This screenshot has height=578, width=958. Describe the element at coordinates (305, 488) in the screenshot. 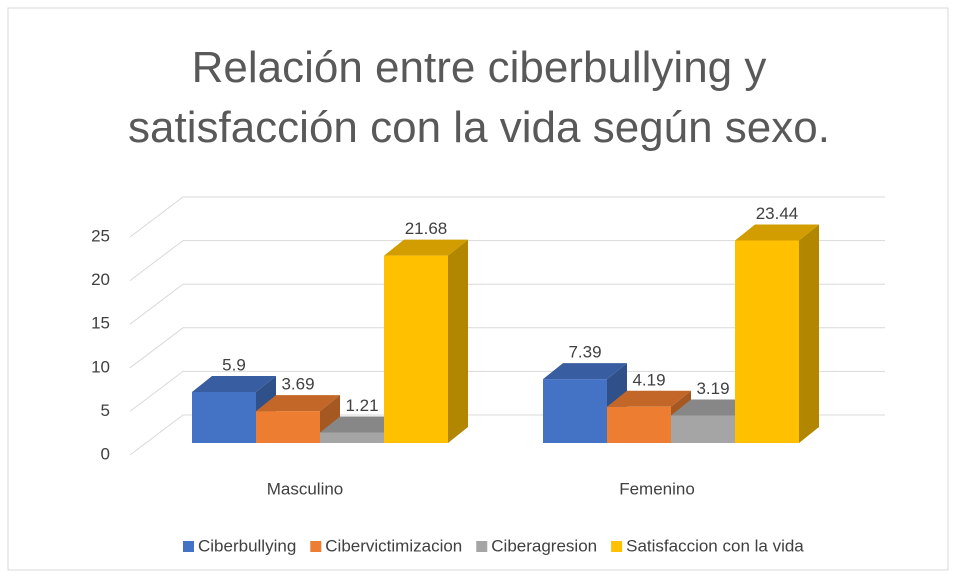

I see `x-tick-label: Masculino` at that location.